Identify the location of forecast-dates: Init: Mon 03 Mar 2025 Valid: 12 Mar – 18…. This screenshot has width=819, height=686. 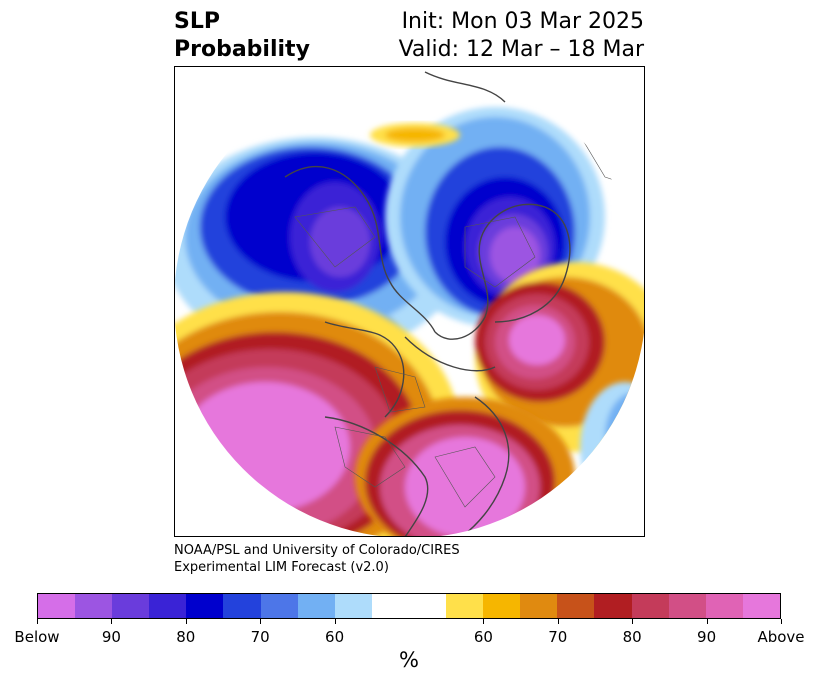
(521, 36).